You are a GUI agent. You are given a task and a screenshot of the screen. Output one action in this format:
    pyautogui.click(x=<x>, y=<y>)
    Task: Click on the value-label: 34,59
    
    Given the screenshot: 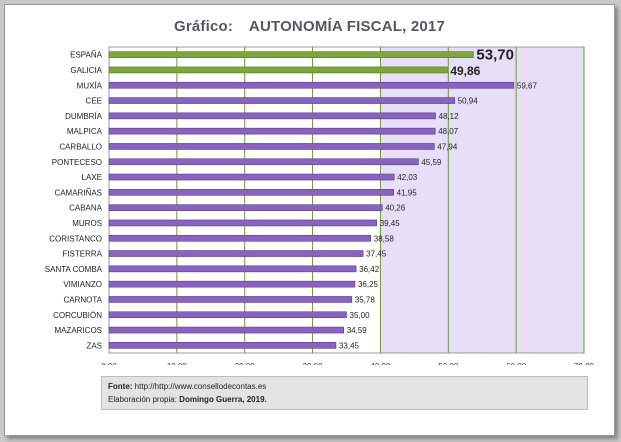 What is the action you would take?
    pyautogui.click(x=357, y=330)
    